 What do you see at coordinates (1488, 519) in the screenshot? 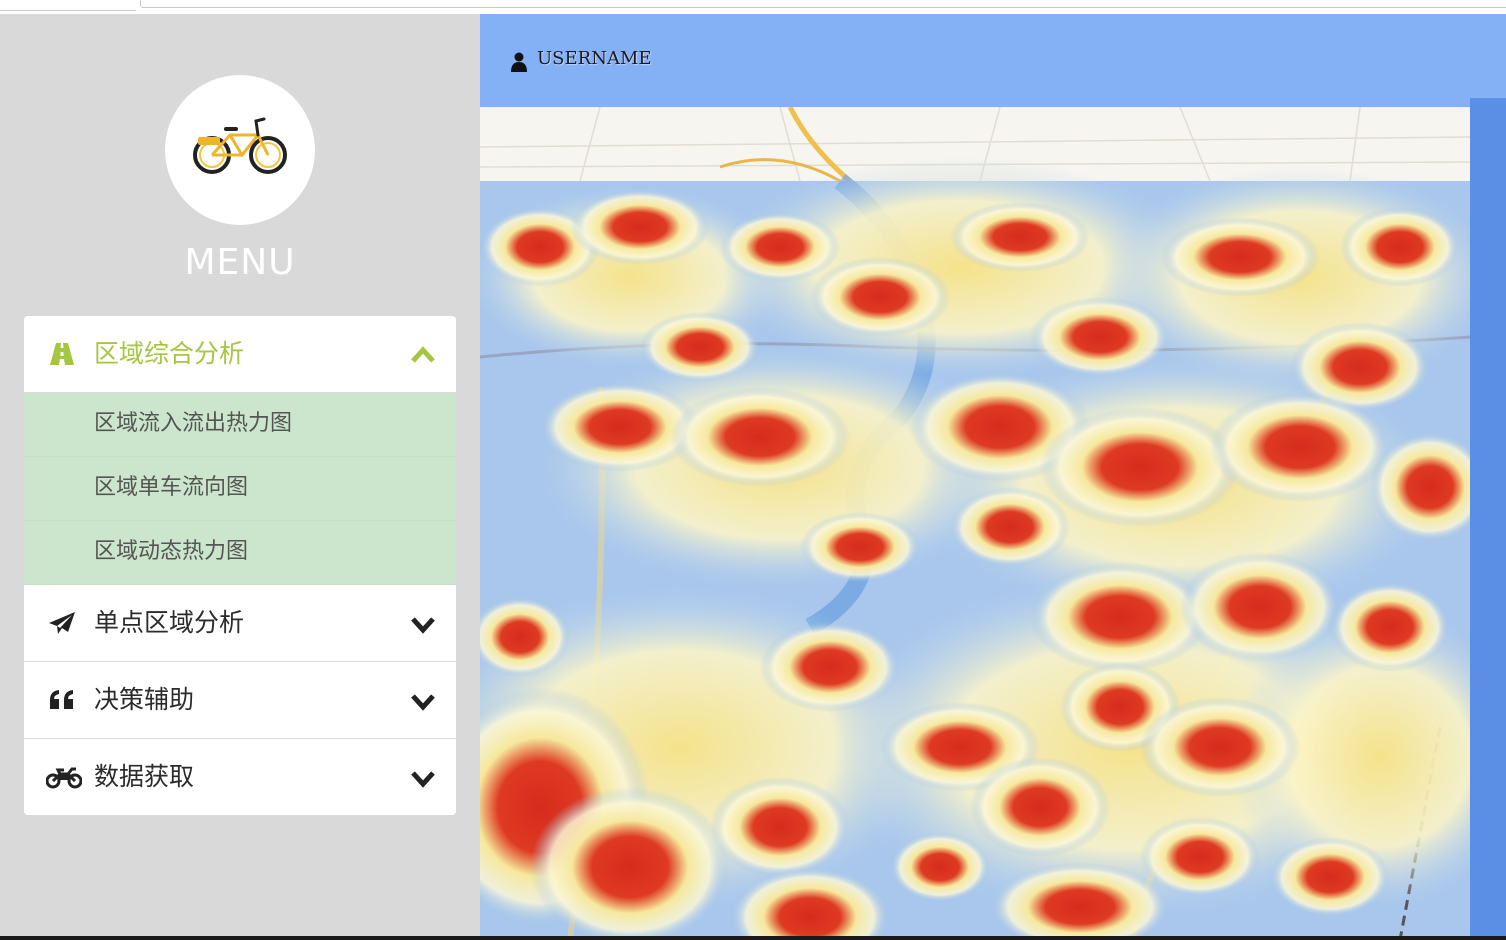
I see `right-panel-edge` at bounding box center [1488, 519].